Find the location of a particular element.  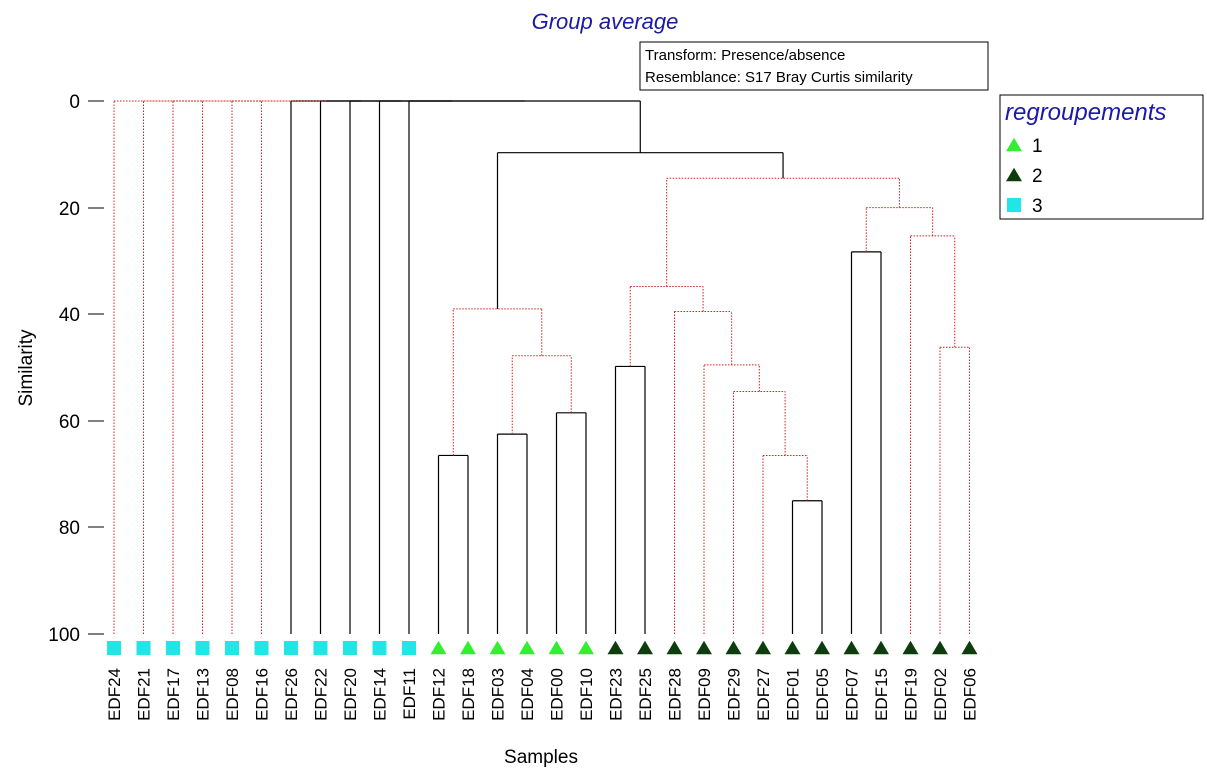

sample-label-edf27: EDF27 is located at coordinates (763, 694).